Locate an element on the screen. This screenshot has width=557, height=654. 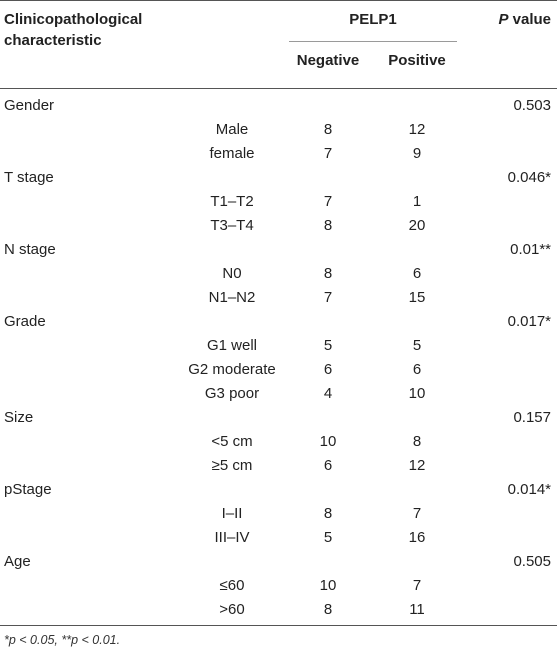
subgroup-label: T3–T4 is located at coordinates (232, 225).